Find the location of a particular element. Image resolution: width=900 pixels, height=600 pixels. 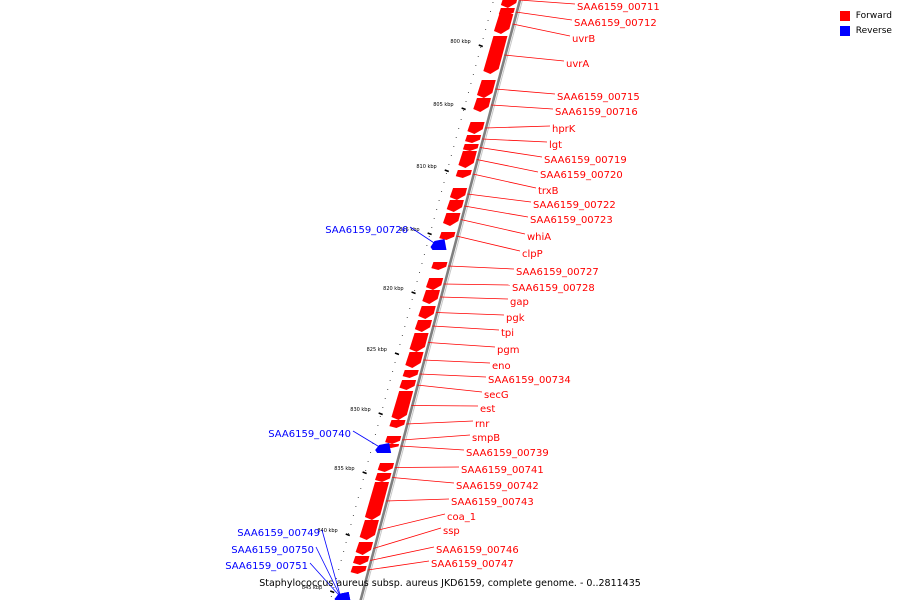

gene-arrow-pgm is located at coordinates (419, 342).